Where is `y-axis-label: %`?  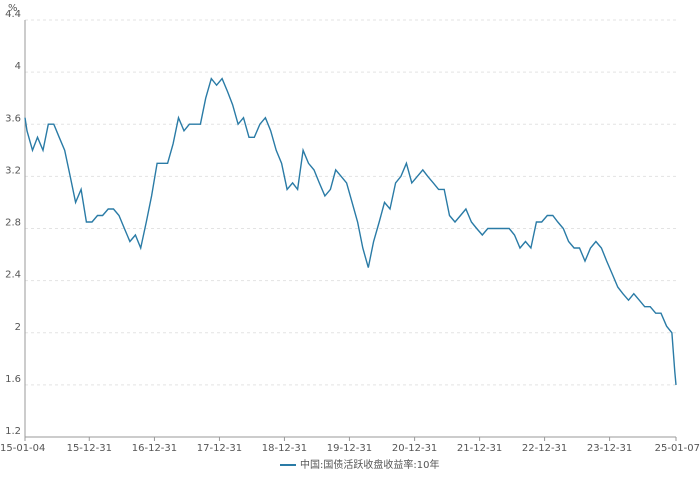 y-axis-label: % is located at coordinates (13, 8).